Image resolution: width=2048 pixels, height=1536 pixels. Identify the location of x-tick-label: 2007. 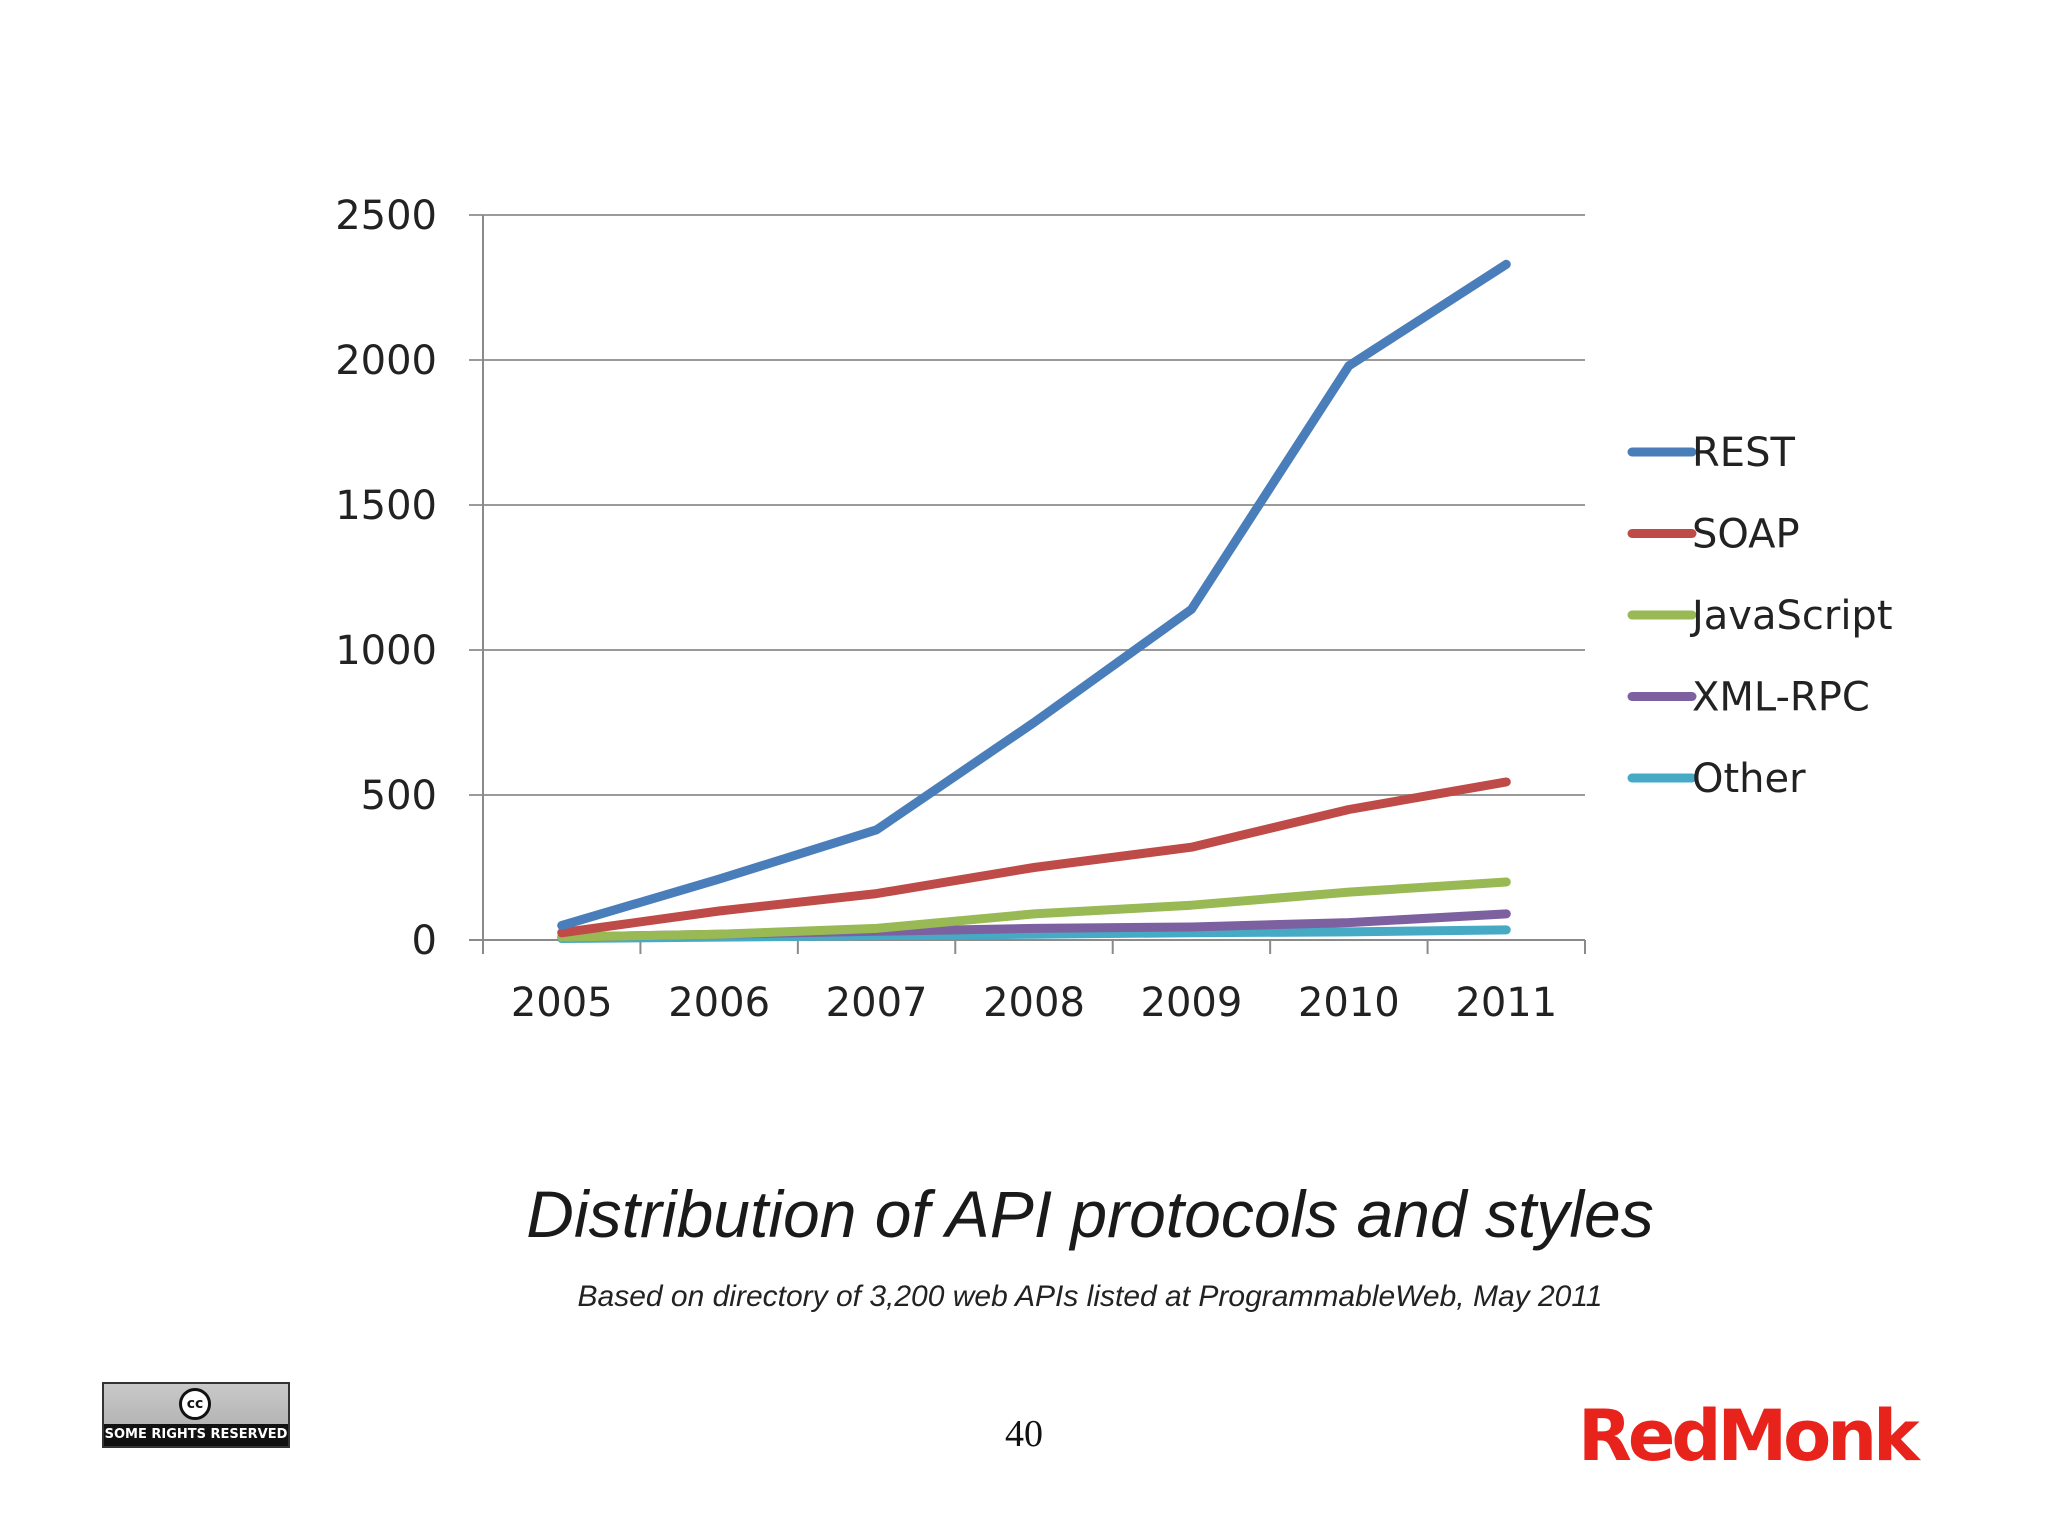
(877, 1003).